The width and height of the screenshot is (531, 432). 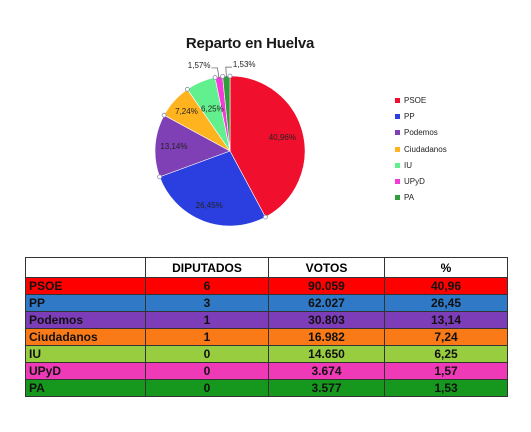 What do you see at coordinates (326, 337) in the screenshot?
I see `table-cell-votos: 16.982` at bounding box center [326, 337].